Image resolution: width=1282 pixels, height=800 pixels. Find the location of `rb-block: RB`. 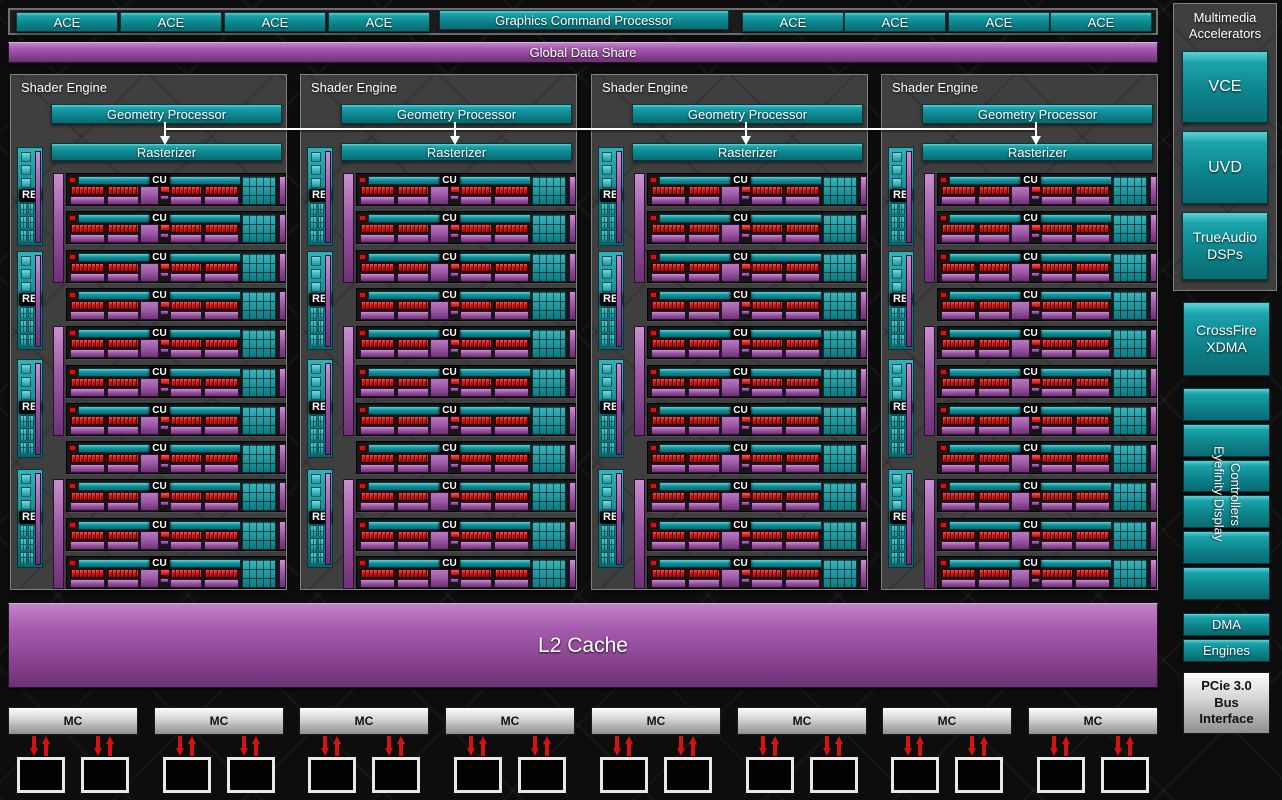

rb-block: RB is located at coordinates (901, 408).